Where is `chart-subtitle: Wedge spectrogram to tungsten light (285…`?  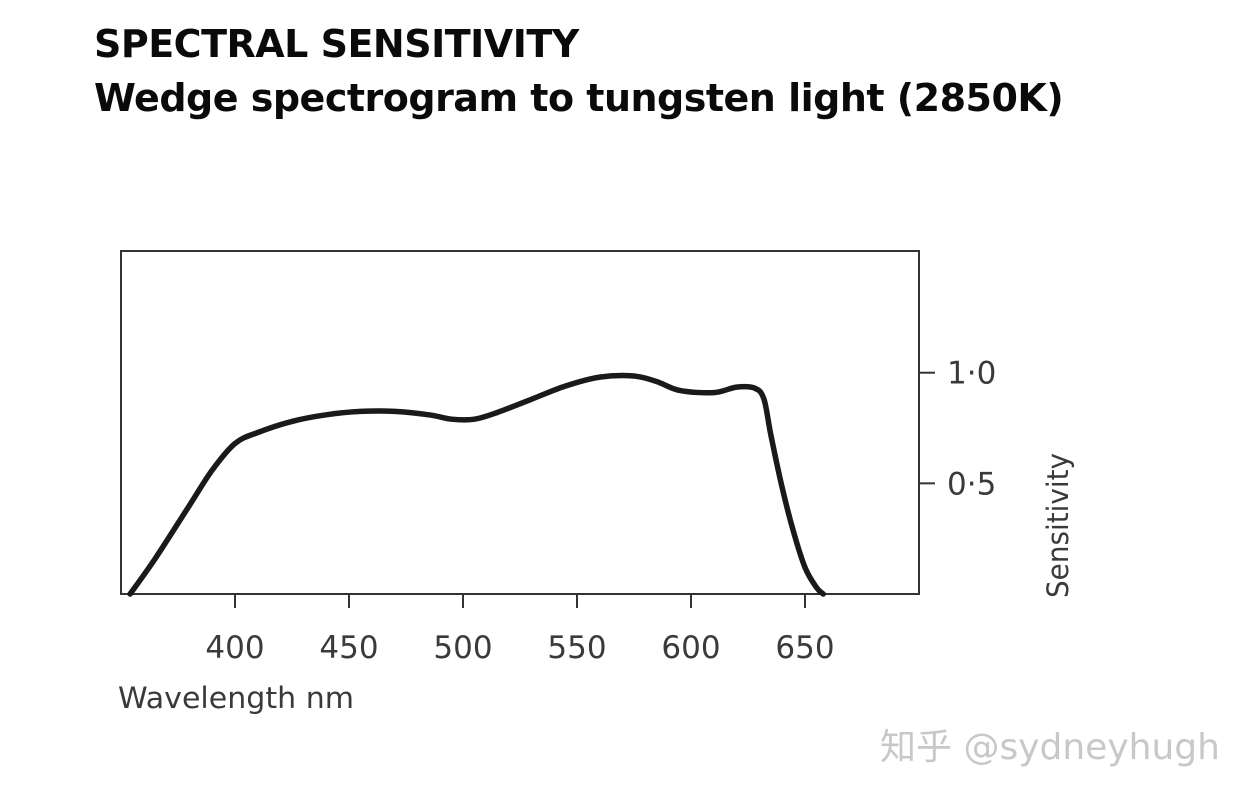
chart-subtitle: Wedge spectrogram to tungsten light (285… is located at coordinates (579, 98).